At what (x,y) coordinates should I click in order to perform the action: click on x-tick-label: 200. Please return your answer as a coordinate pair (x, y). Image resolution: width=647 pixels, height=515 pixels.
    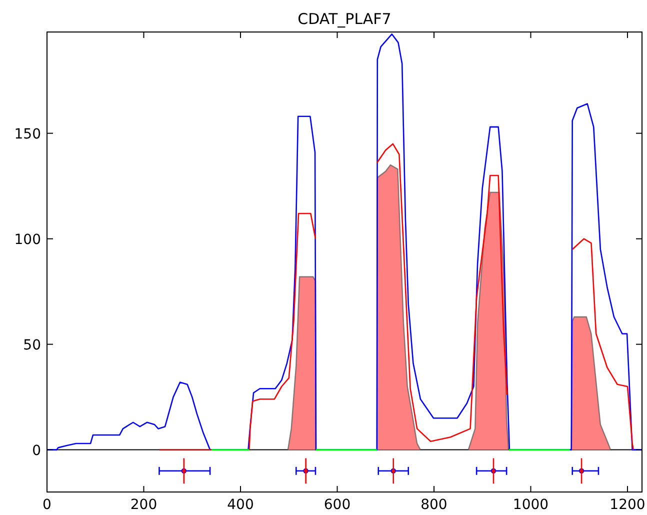
    Looking at the image, I should click on (144, 505).